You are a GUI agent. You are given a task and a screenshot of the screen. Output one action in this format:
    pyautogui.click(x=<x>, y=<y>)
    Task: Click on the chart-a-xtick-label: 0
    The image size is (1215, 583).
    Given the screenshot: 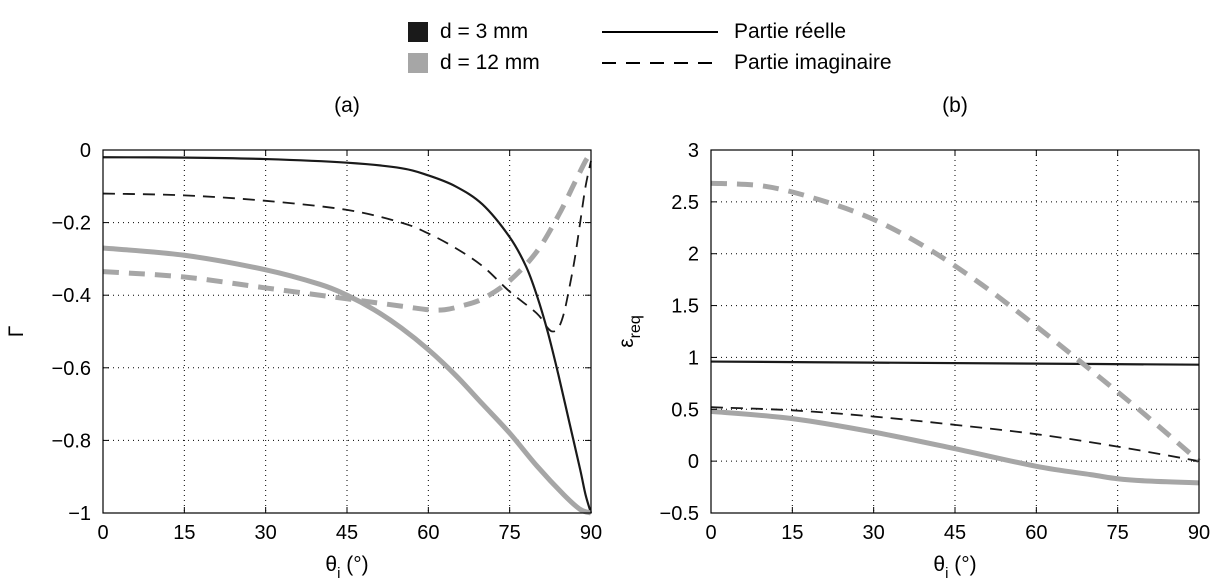 What is the action you would take?
    pyautogui.click(x=102, y=533)
    